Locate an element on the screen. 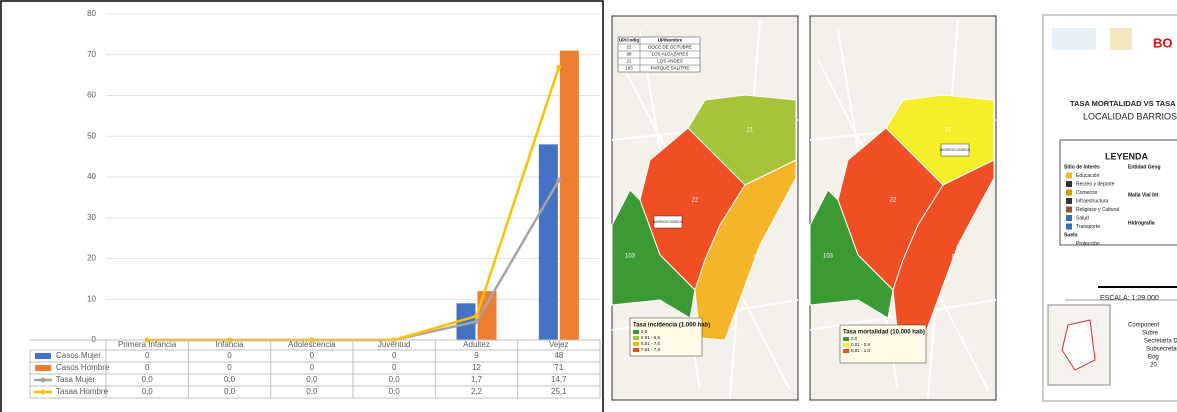 The height and width of the screenshot is (412, 1177). legend-title: LEYENDA is located at coordinates (1127, 156).